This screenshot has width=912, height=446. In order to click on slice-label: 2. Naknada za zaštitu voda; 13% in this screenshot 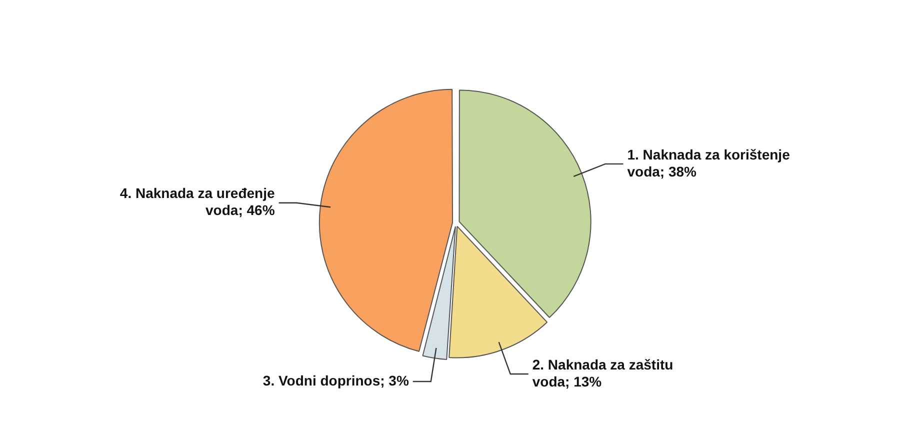, I will do `click(603, 373)`.